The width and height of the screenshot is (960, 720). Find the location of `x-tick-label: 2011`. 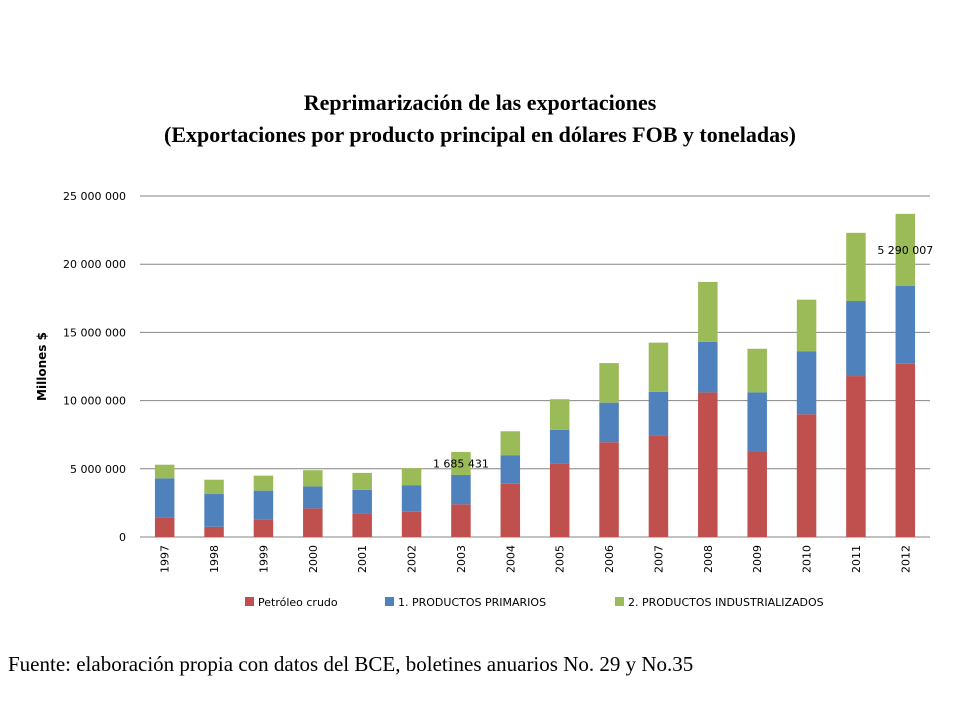

x-tick-label: 2011 is located at coordinates (856, 559).